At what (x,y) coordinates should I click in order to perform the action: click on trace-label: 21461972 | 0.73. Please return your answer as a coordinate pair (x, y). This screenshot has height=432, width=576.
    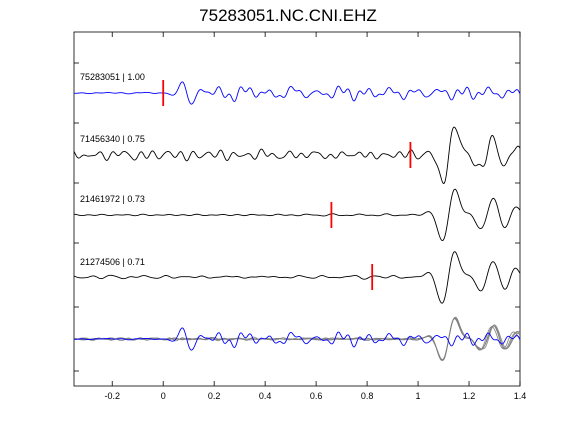
    Looking at the image, I should click on (112, 199).